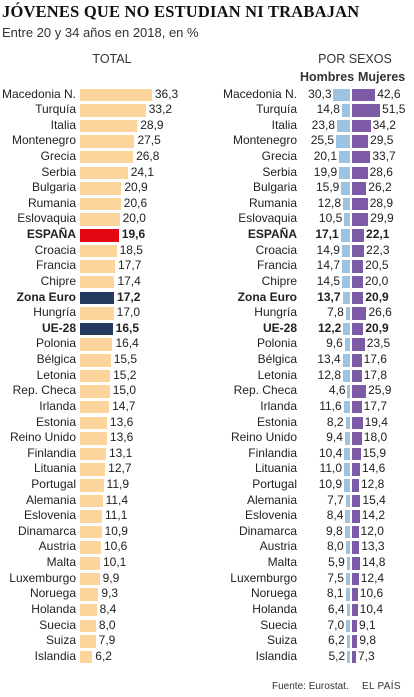 The height and width of the screenshot is (697, 414). I want to click on hombres-value-montenegro: 25,5, so click(322, 140).